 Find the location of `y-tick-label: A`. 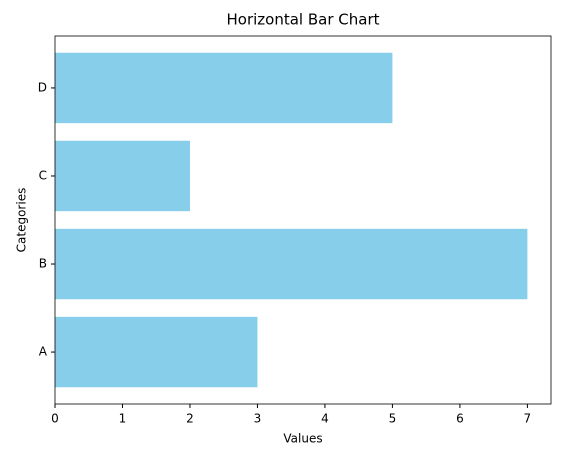

y-tick-label: A is located at coordinates (43, 352).